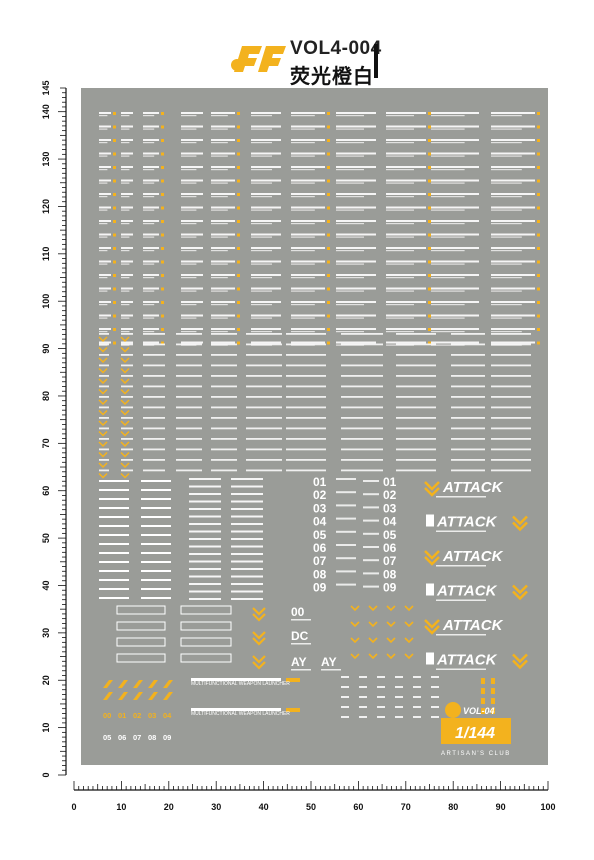 The width and height of the screenshot is (594, 860). What do you see at coordinates (313, 796) in the screenshot?
I see `horizontal-ruler: 0 10 20 30 40 50 60 70 80 90 100` at bounding box center [313, 796].